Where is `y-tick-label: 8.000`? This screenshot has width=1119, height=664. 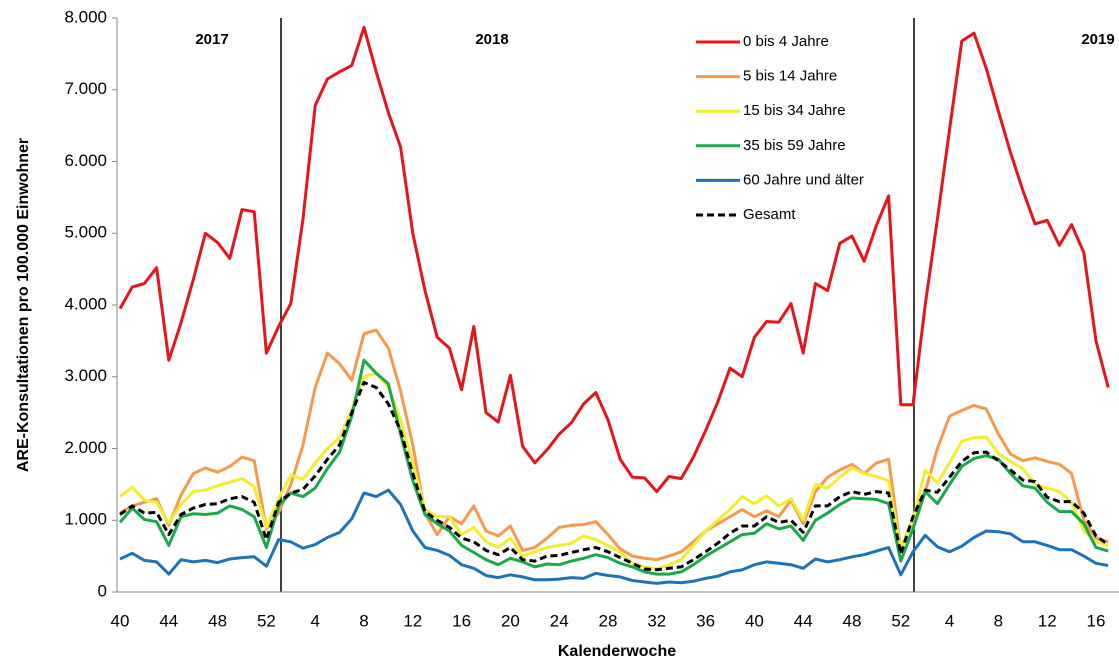
y-tick-label: 8.000 is located at coordinates (85, 16).